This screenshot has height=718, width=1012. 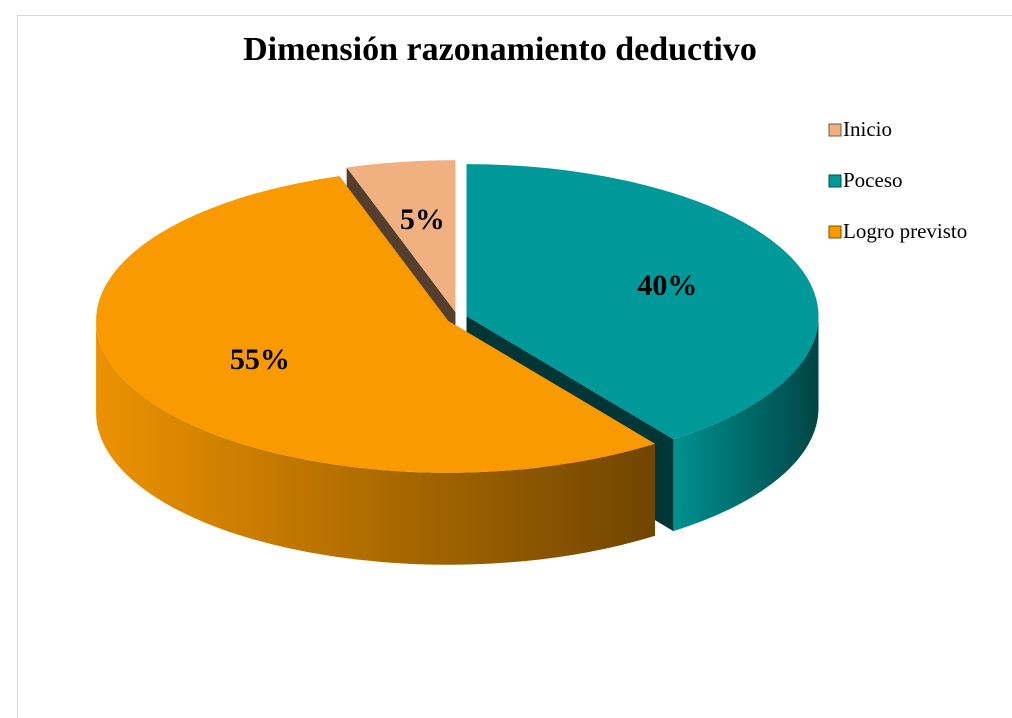 I want to click on slice-labels: 5% 40% 55%, so click(x=463, y=289).